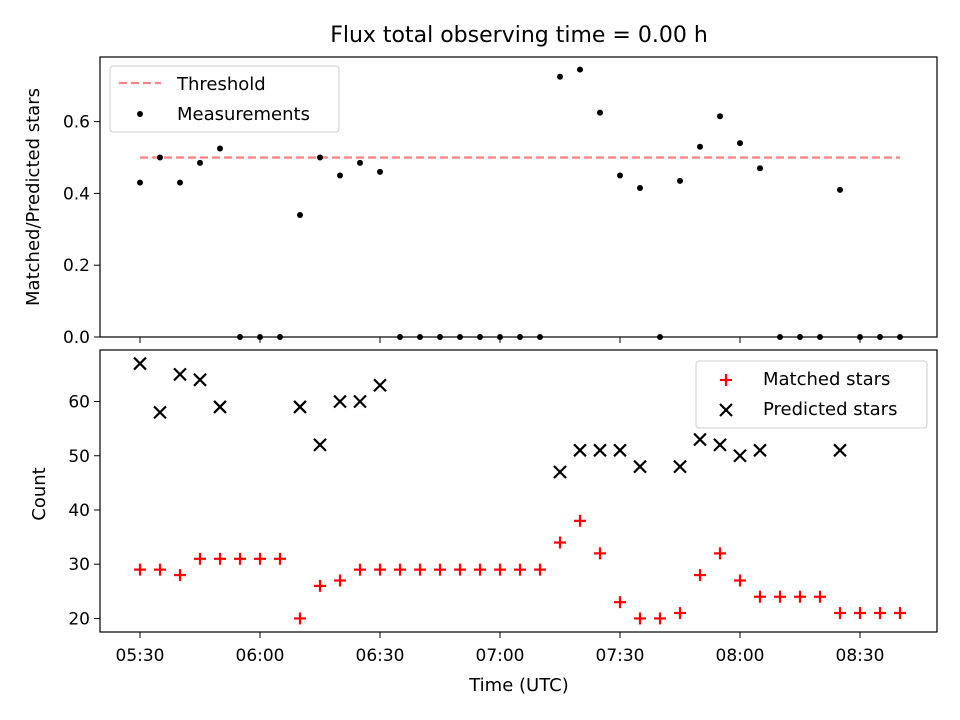 The image size is (960, 720). Describe the element at coordinates (811, 394) in the screenshot. I see `bottom-legend: Matched stars Predicted stars` at that location.